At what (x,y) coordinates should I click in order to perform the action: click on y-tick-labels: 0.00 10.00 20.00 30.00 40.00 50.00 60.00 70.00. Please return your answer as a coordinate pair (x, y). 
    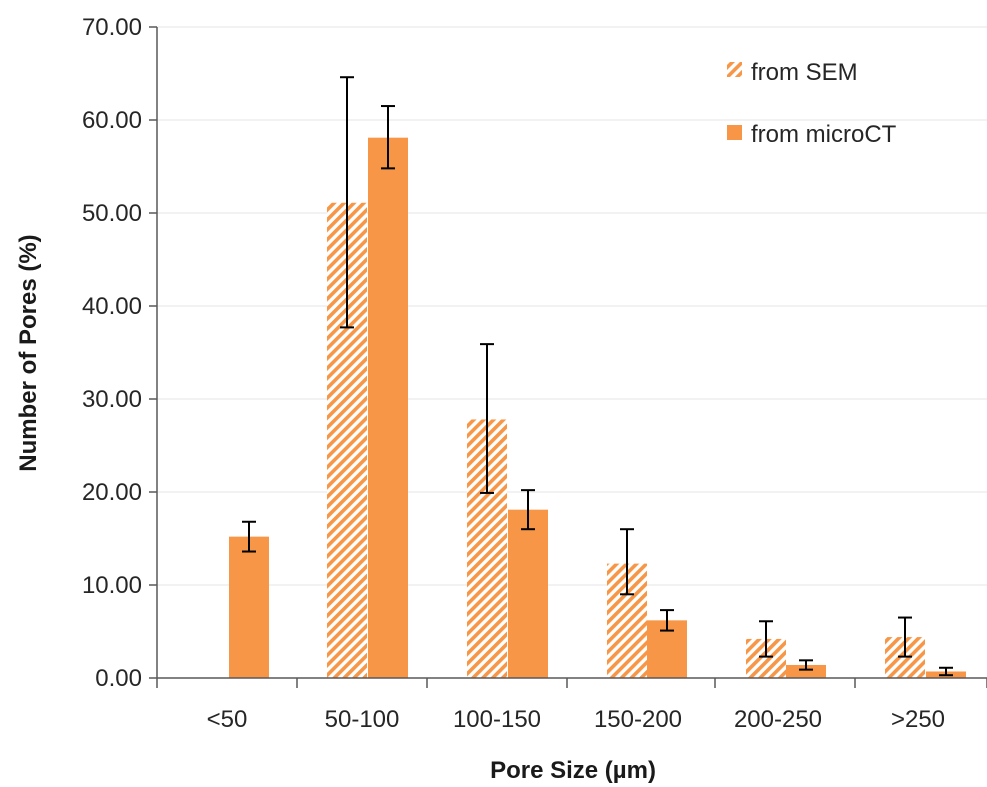
    Looking at the image, I should click on (112, 353).